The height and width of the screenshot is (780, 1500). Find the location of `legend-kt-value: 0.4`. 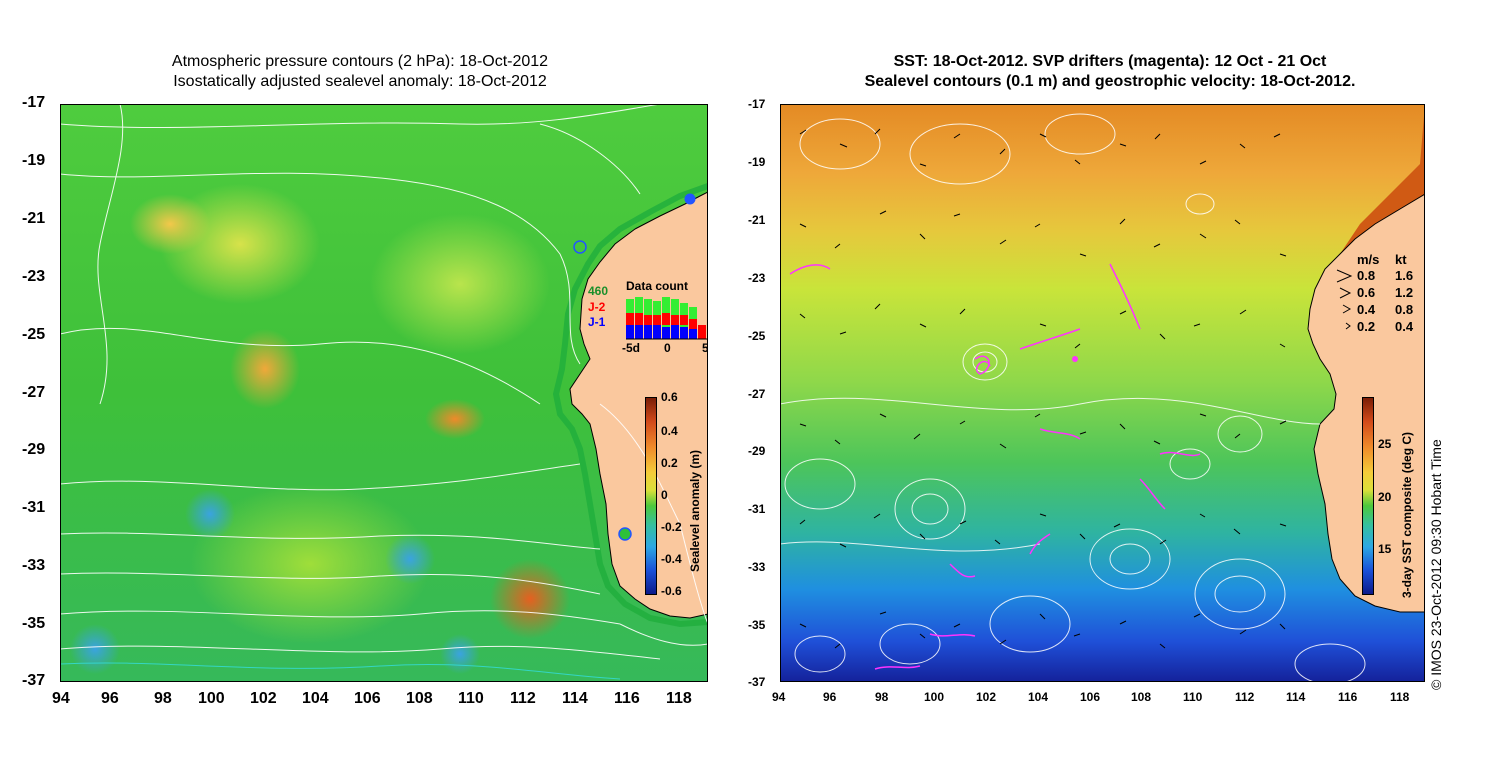

legend-kt-value: 0.4 is located at coordinates (1404, 326).